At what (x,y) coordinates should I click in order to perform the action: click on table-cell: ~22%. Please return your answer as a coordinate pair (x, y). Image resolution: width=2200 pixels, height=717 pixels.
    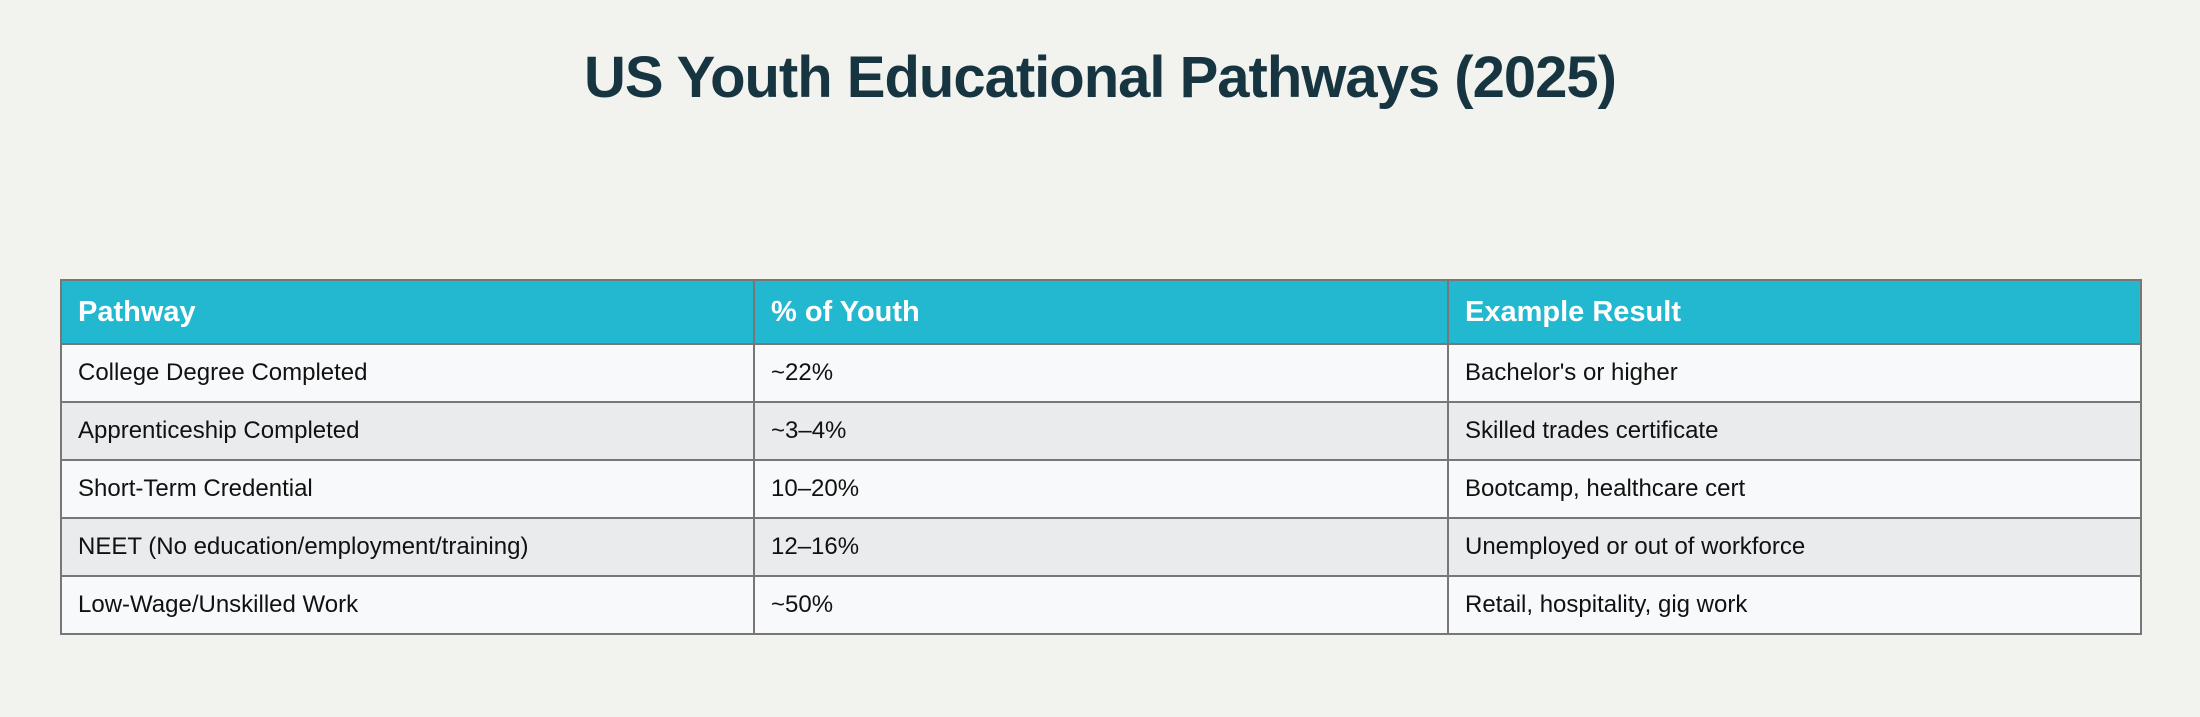
    Looking at the image, I should click on (1101, 373).